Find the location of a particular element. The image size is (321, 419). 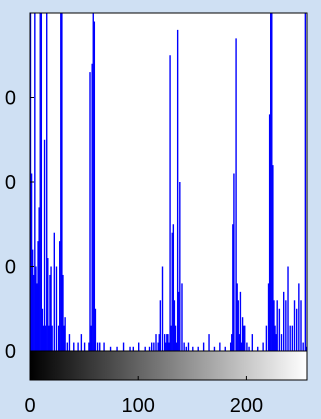

x-tick-label: 0 is located at coordinates (29, 406).